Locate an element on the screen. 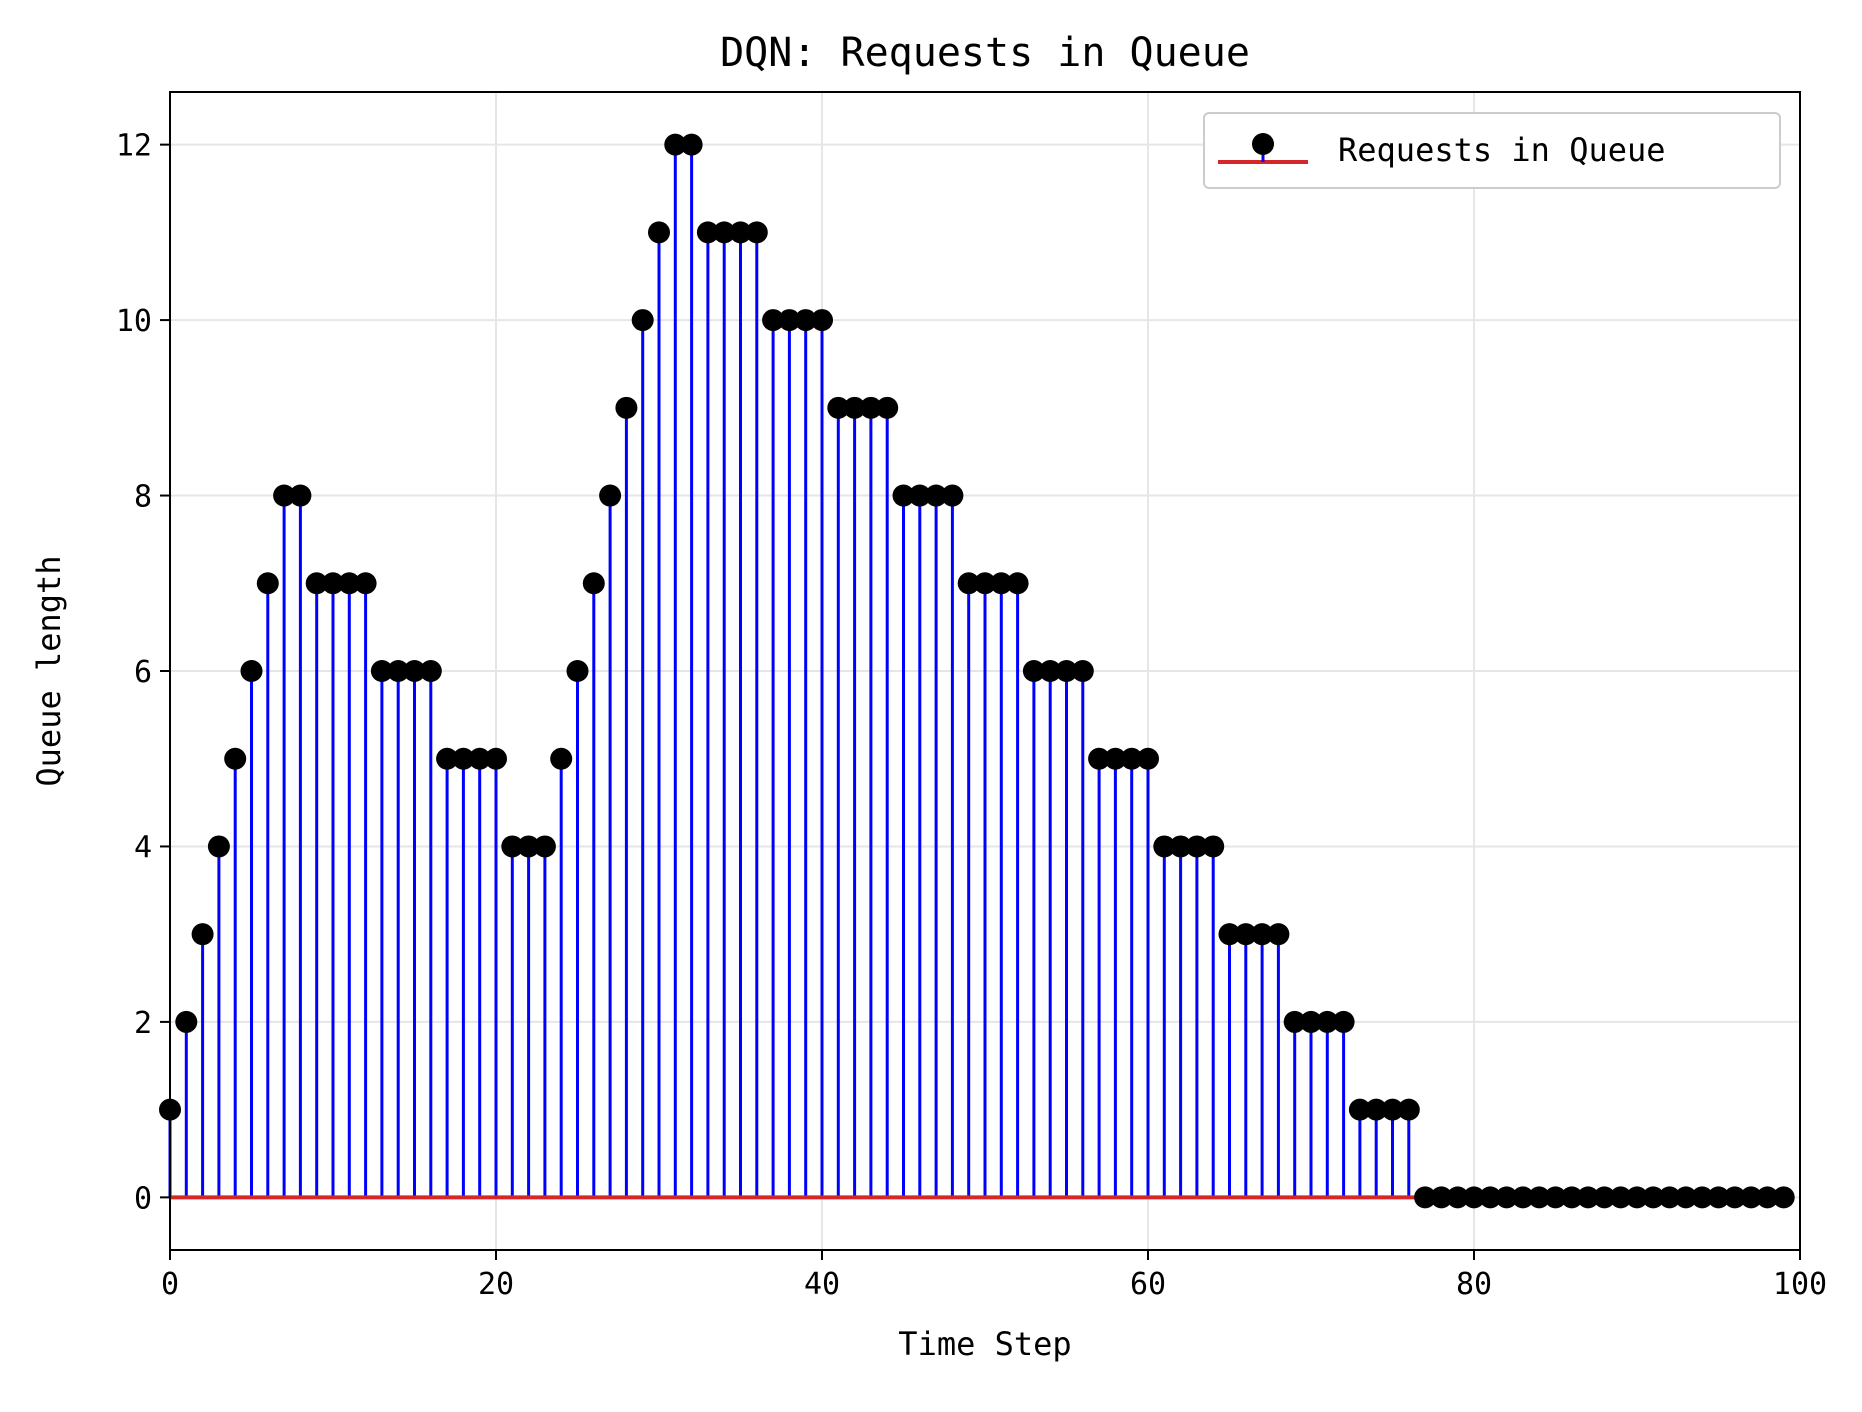  legend-label: Requests in Queue is located at coordinates (1502, 150).